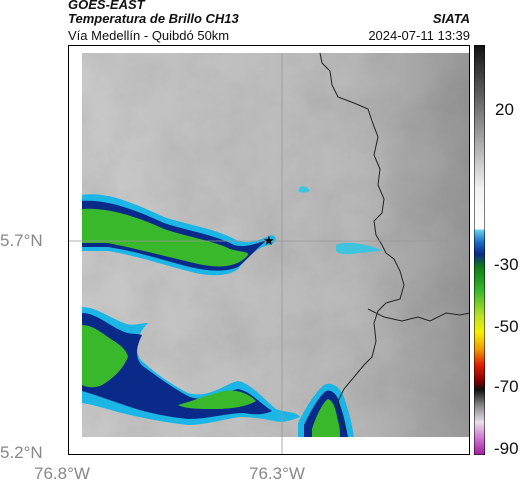 The image size is (526, 491). Describe the element at coordinates (153, 18) in the screenshot. I see `product-title: Temperatura de Brillo CH13` at that location.